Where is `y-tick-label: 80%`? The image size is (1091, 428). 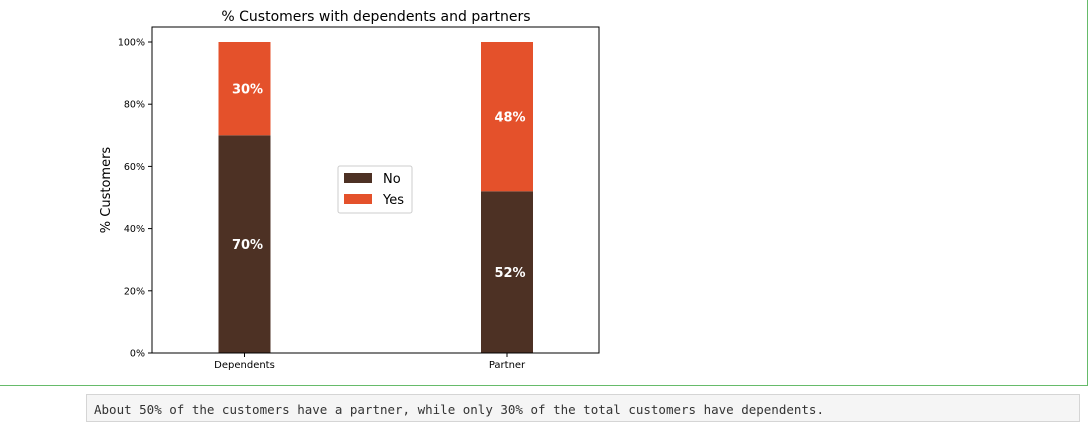 y-tick-label: 80% is located at coordinates (134, 105).